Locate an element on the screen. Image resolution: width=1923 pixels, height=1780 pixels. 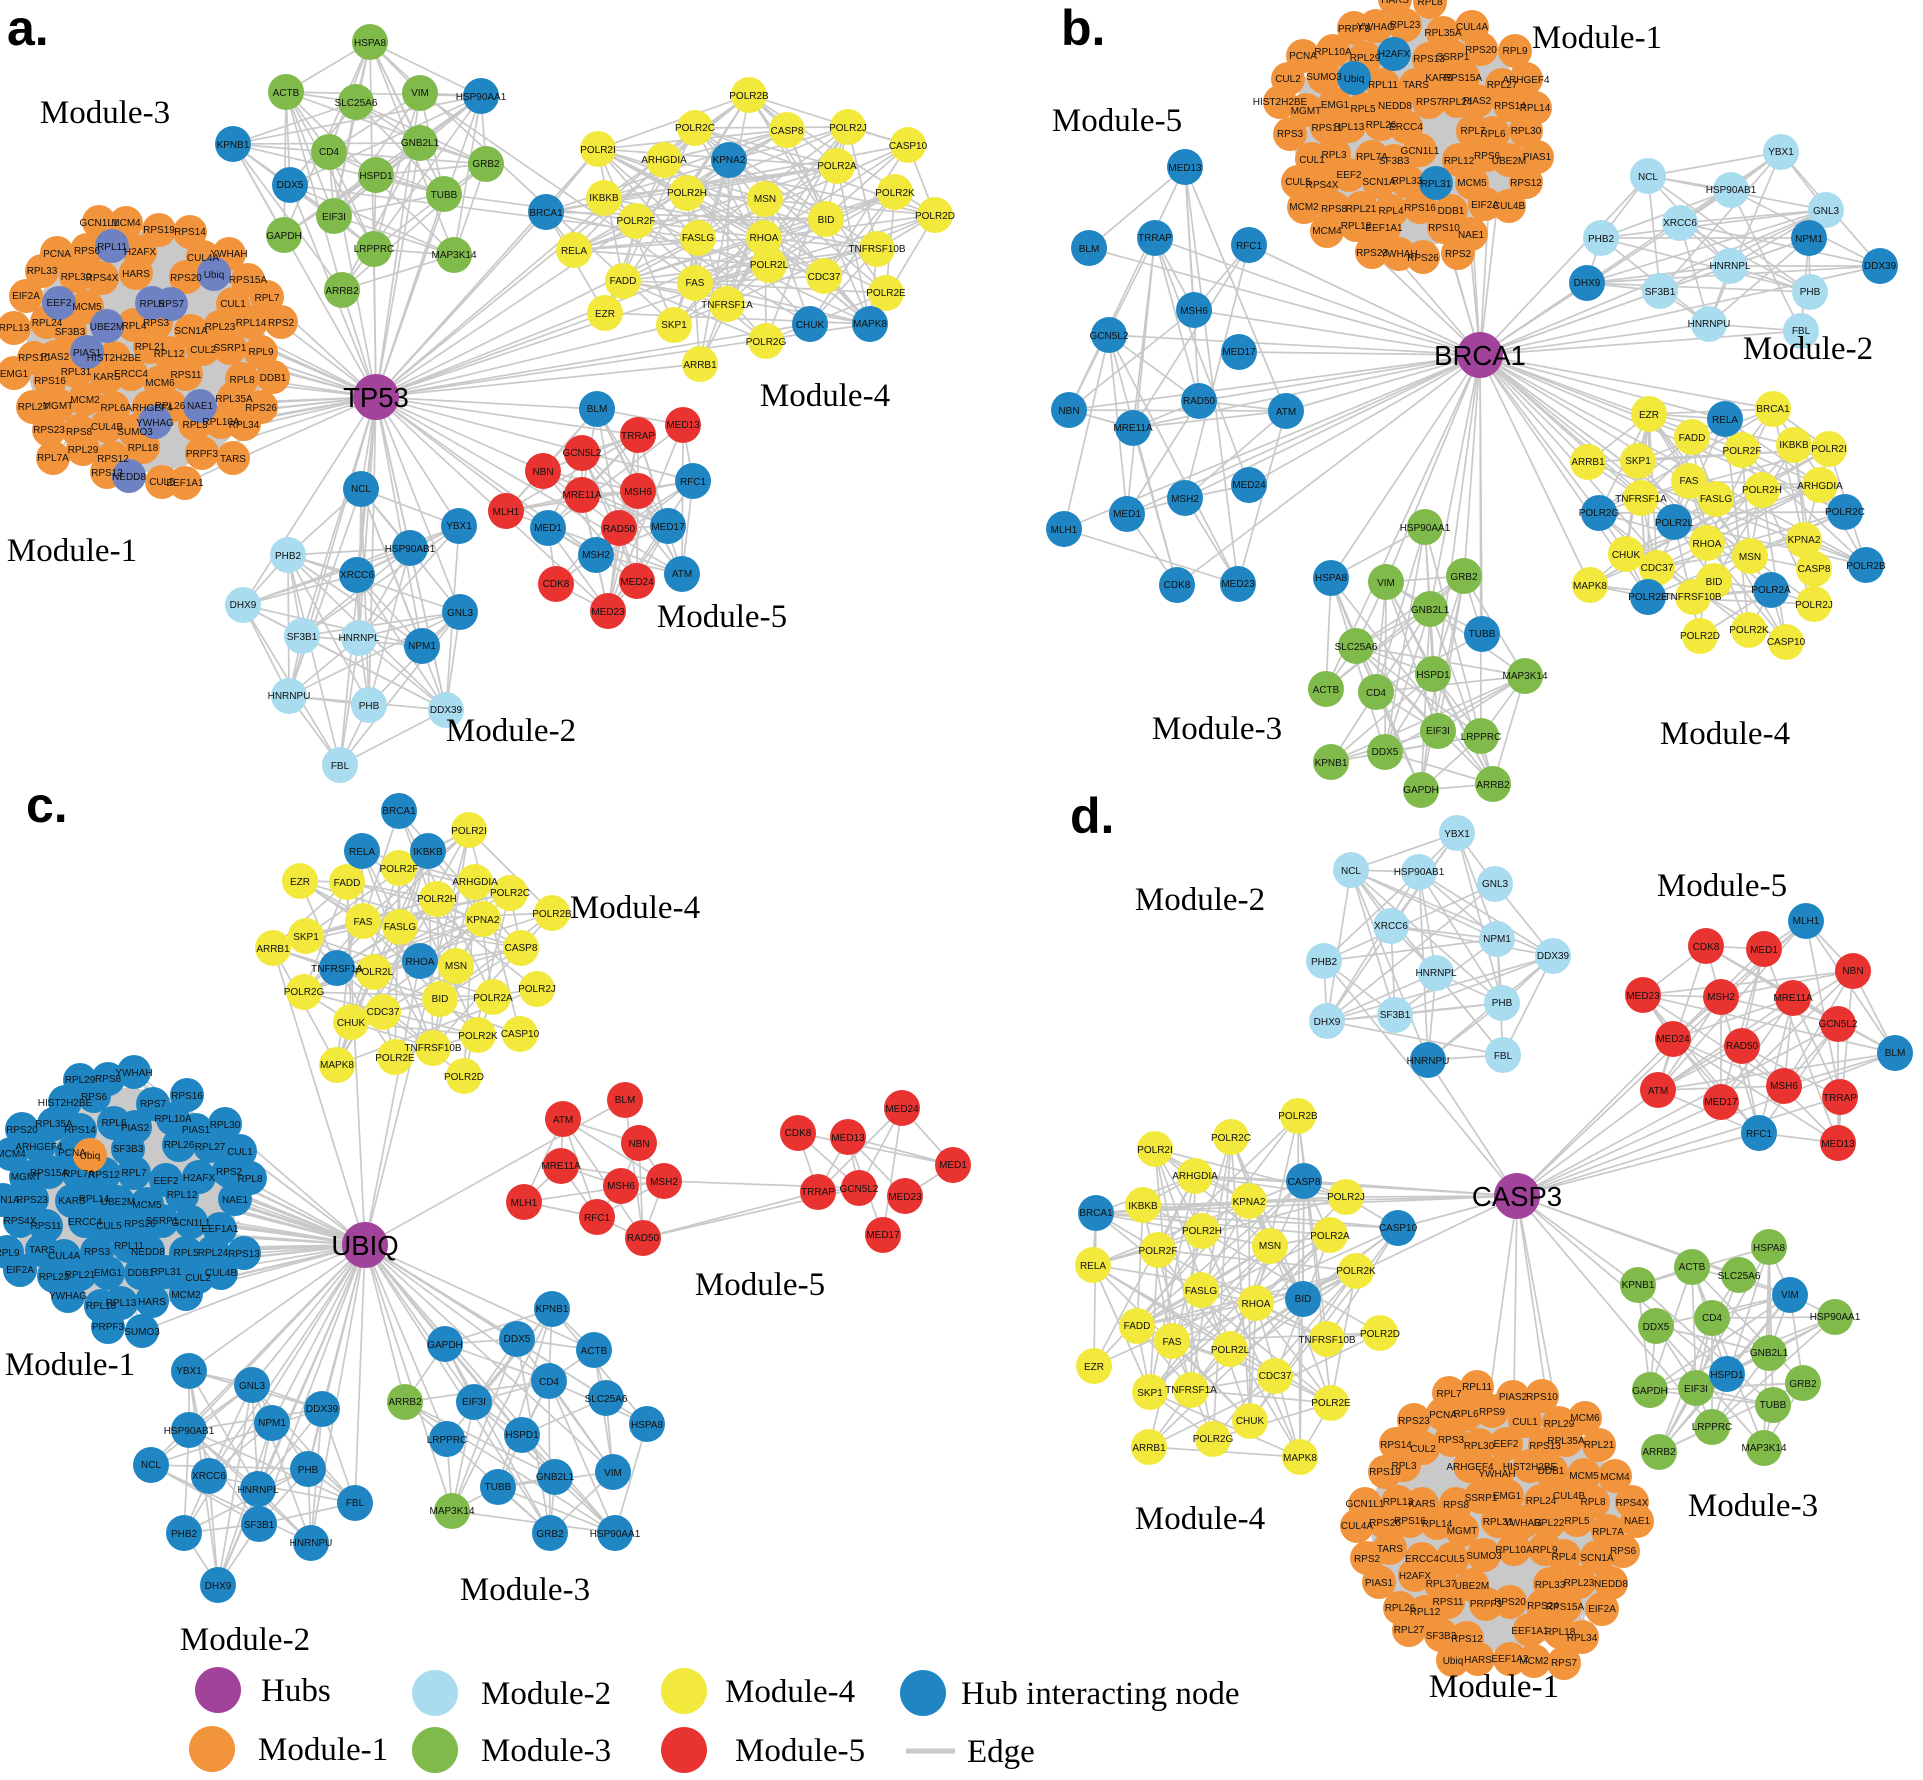
svg-text: DDB1 is located at coordinates (1551, 1471).